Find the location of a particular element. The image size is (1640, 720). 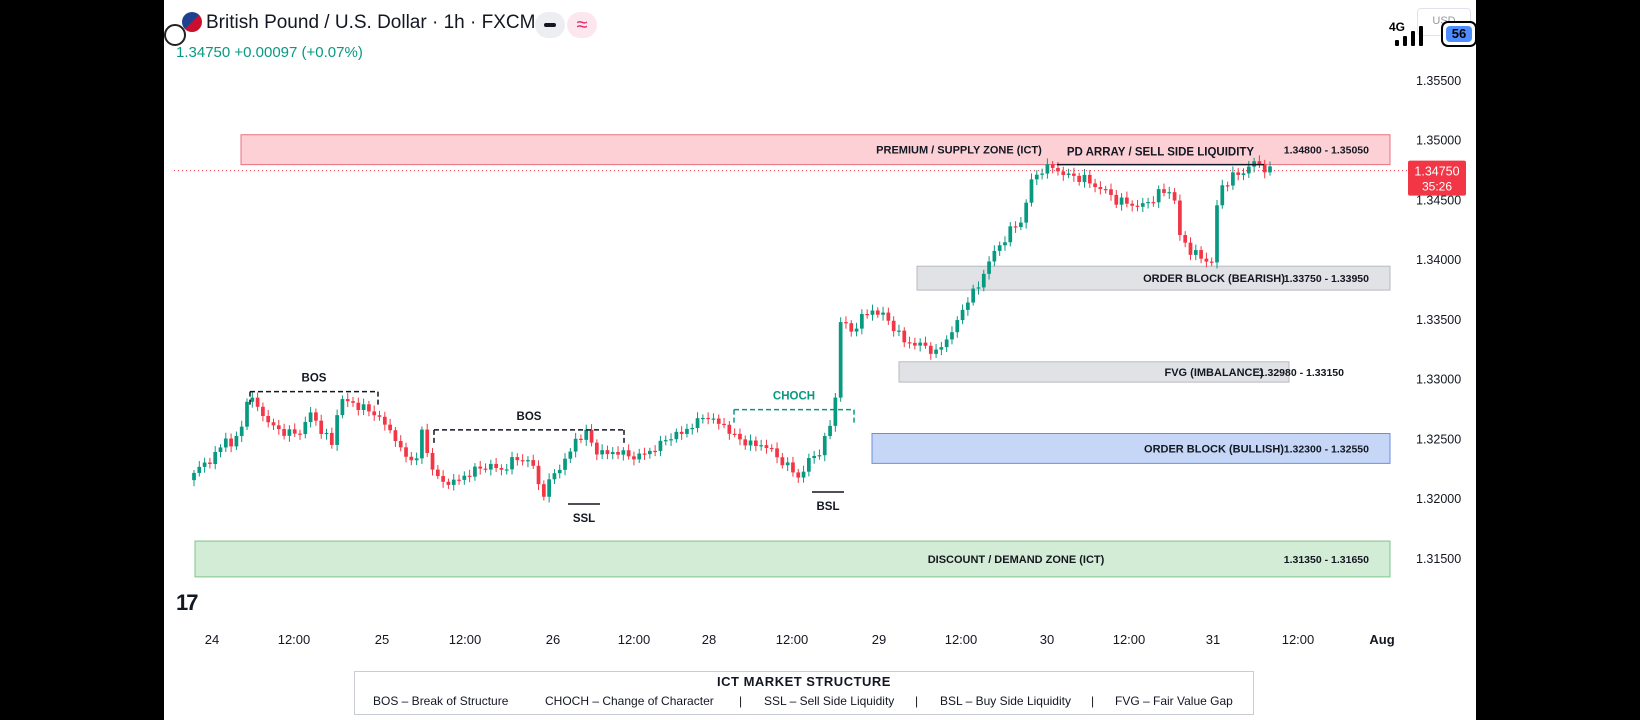

zone-range-label: 1.32980 - 1.33150 is located at coordinates (1301, 373).